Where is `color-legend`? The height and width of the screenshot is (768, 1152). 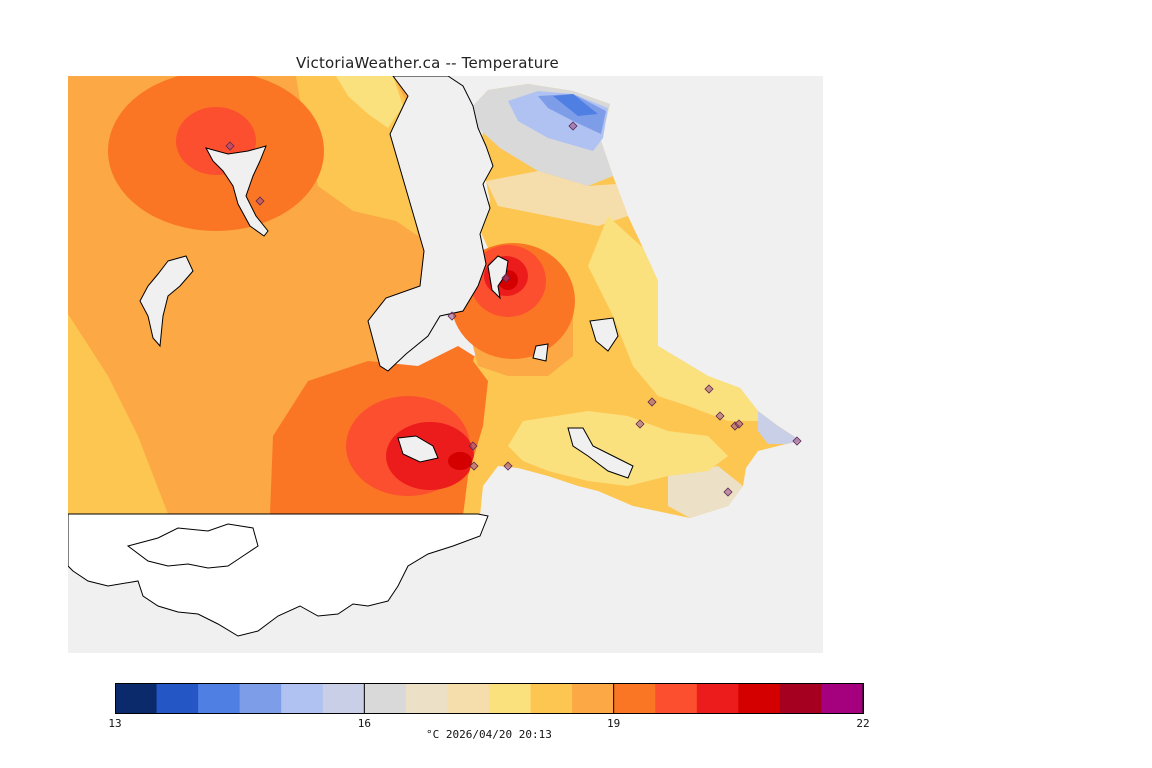 color-legend is located at coordinates (489, 698).